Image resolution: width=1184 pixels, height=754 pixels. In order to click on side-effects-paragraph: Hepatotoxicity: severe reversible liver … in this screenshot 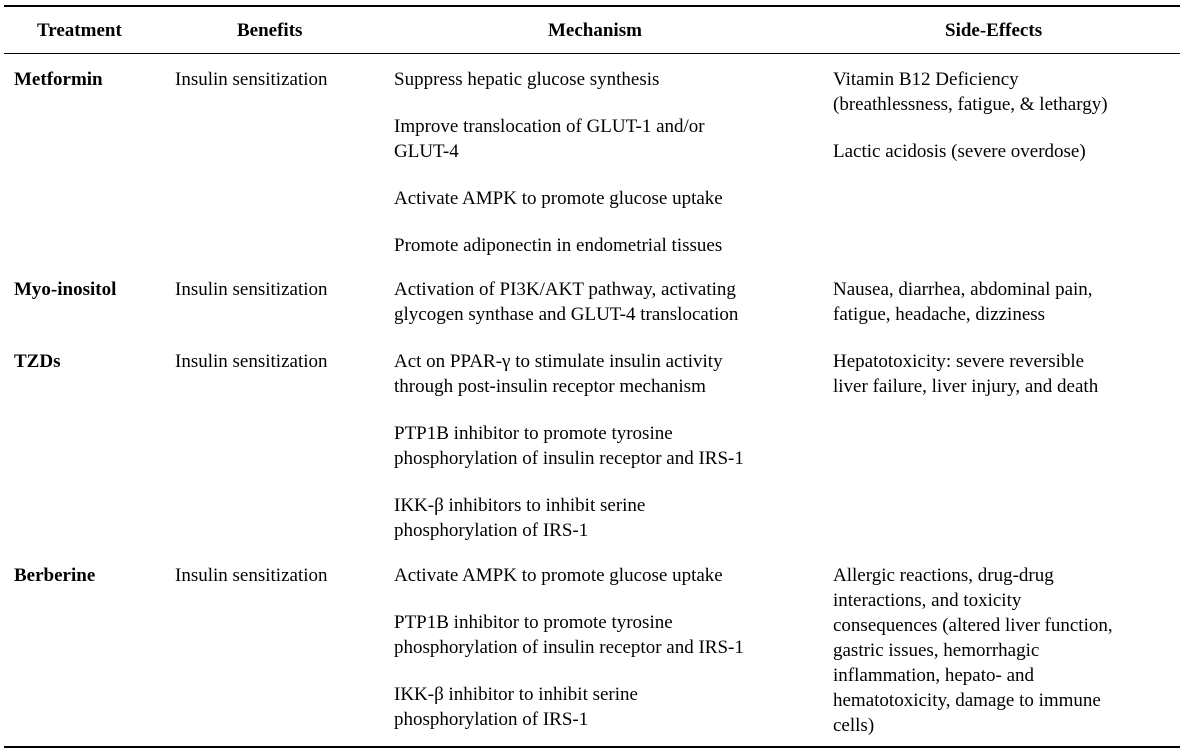, I will do `click(1003, 374)`.